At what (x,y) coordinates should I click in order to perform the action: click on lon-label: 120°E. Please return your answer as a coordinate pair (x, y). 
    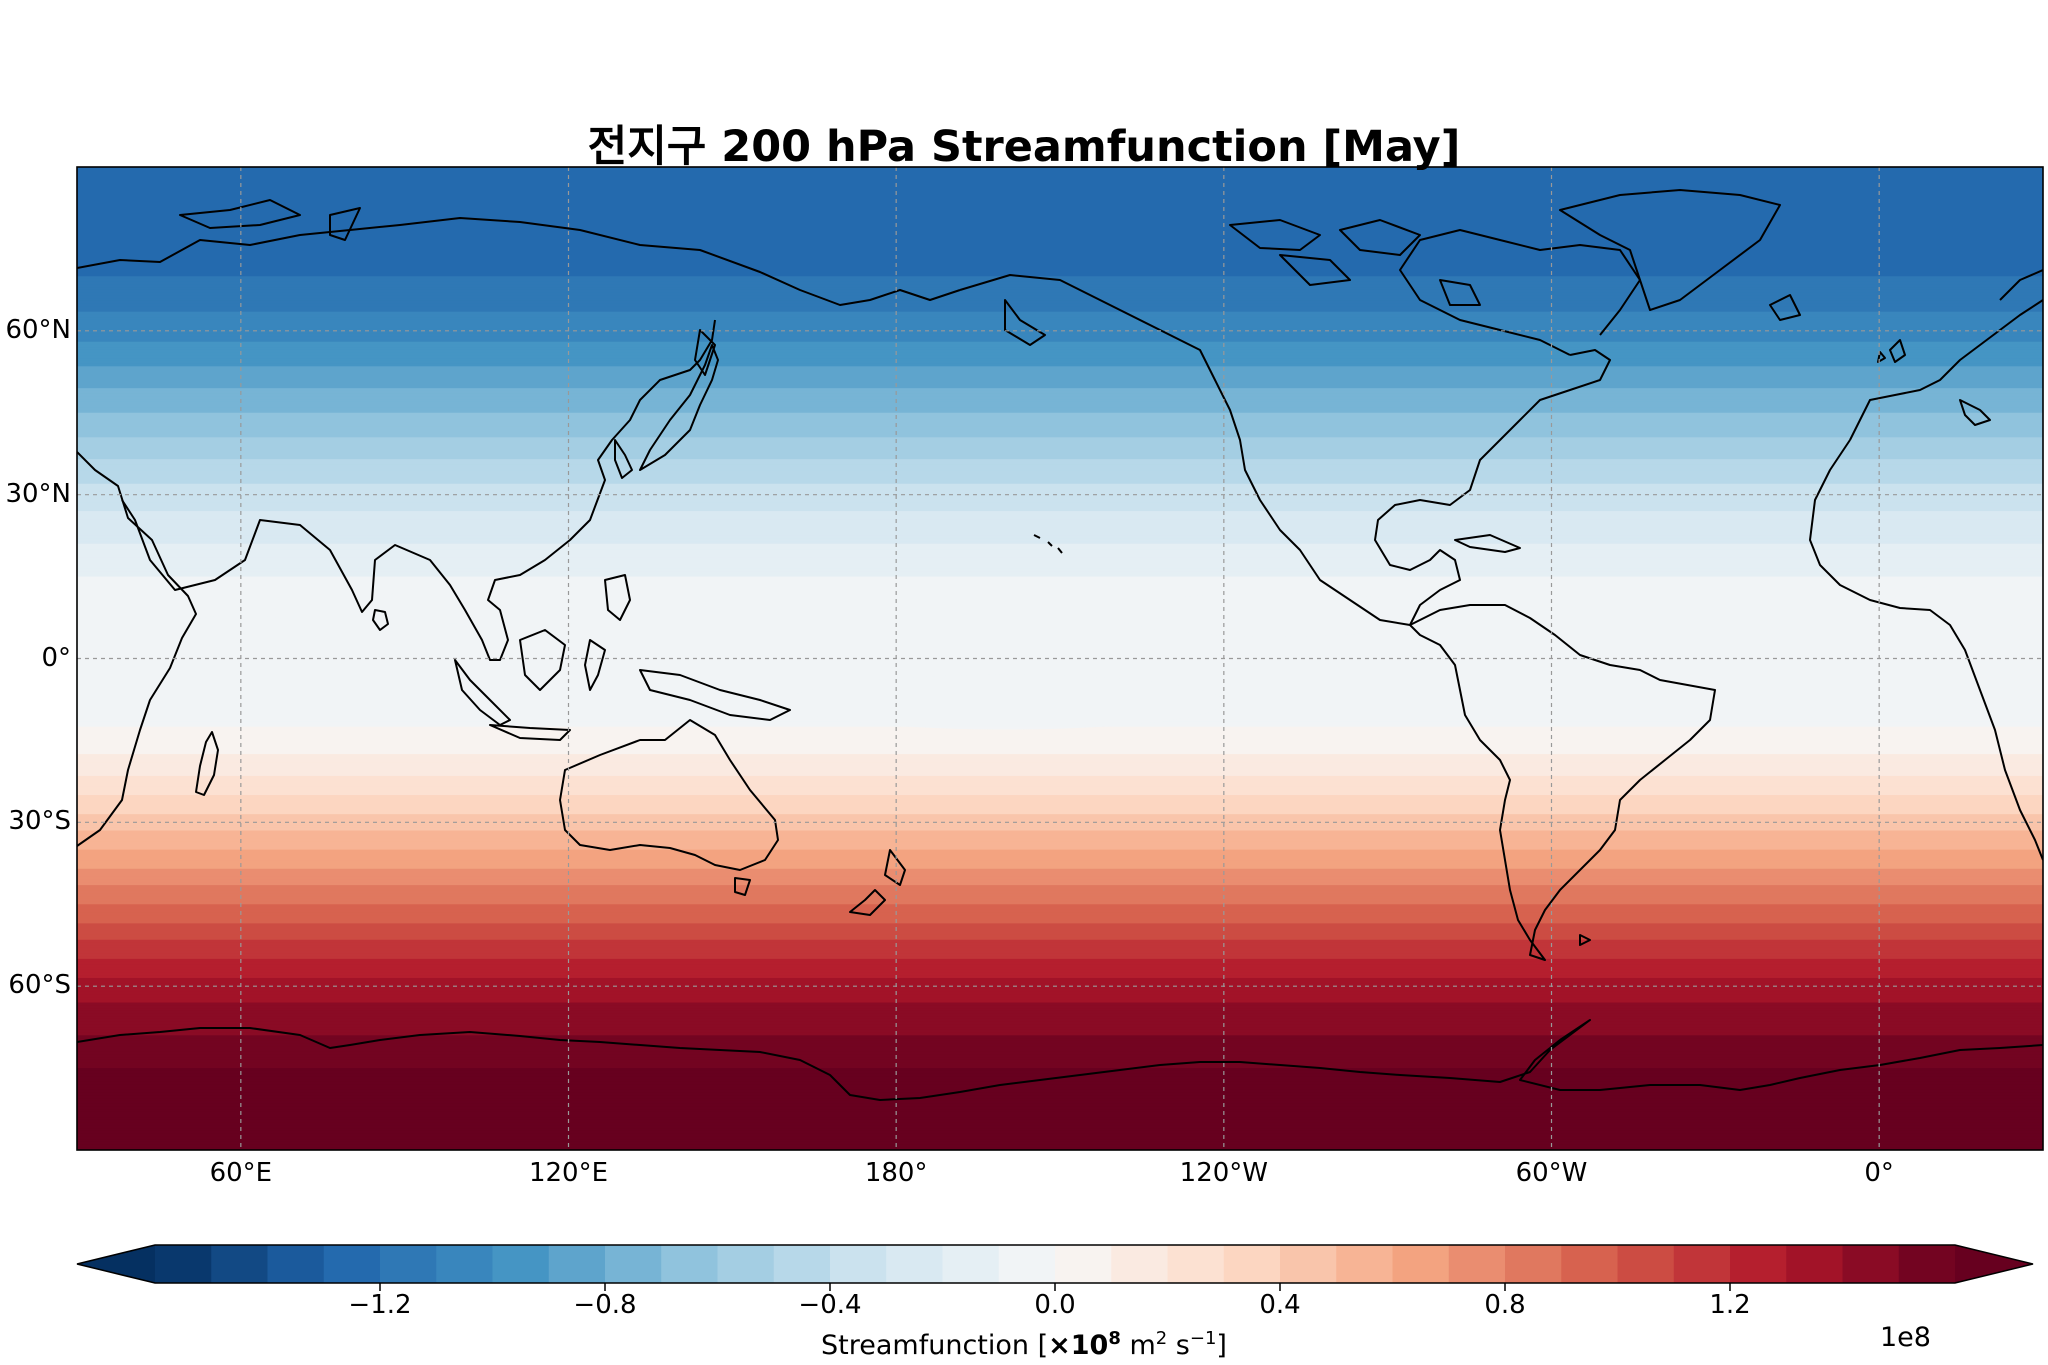
    Looking at the image, I should click on (568, 1173).